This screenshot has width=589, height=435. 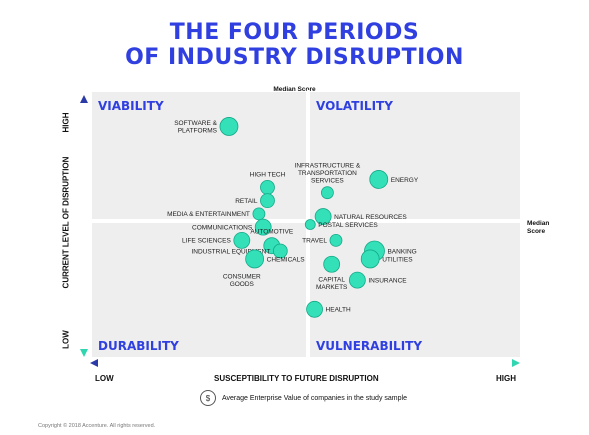 What do you see at coordinates (66, 222) in the screenshot?
I see `y-axis-title: CURRENT LEVEL OF DISRUPTION` at bounding box center [66, 222].